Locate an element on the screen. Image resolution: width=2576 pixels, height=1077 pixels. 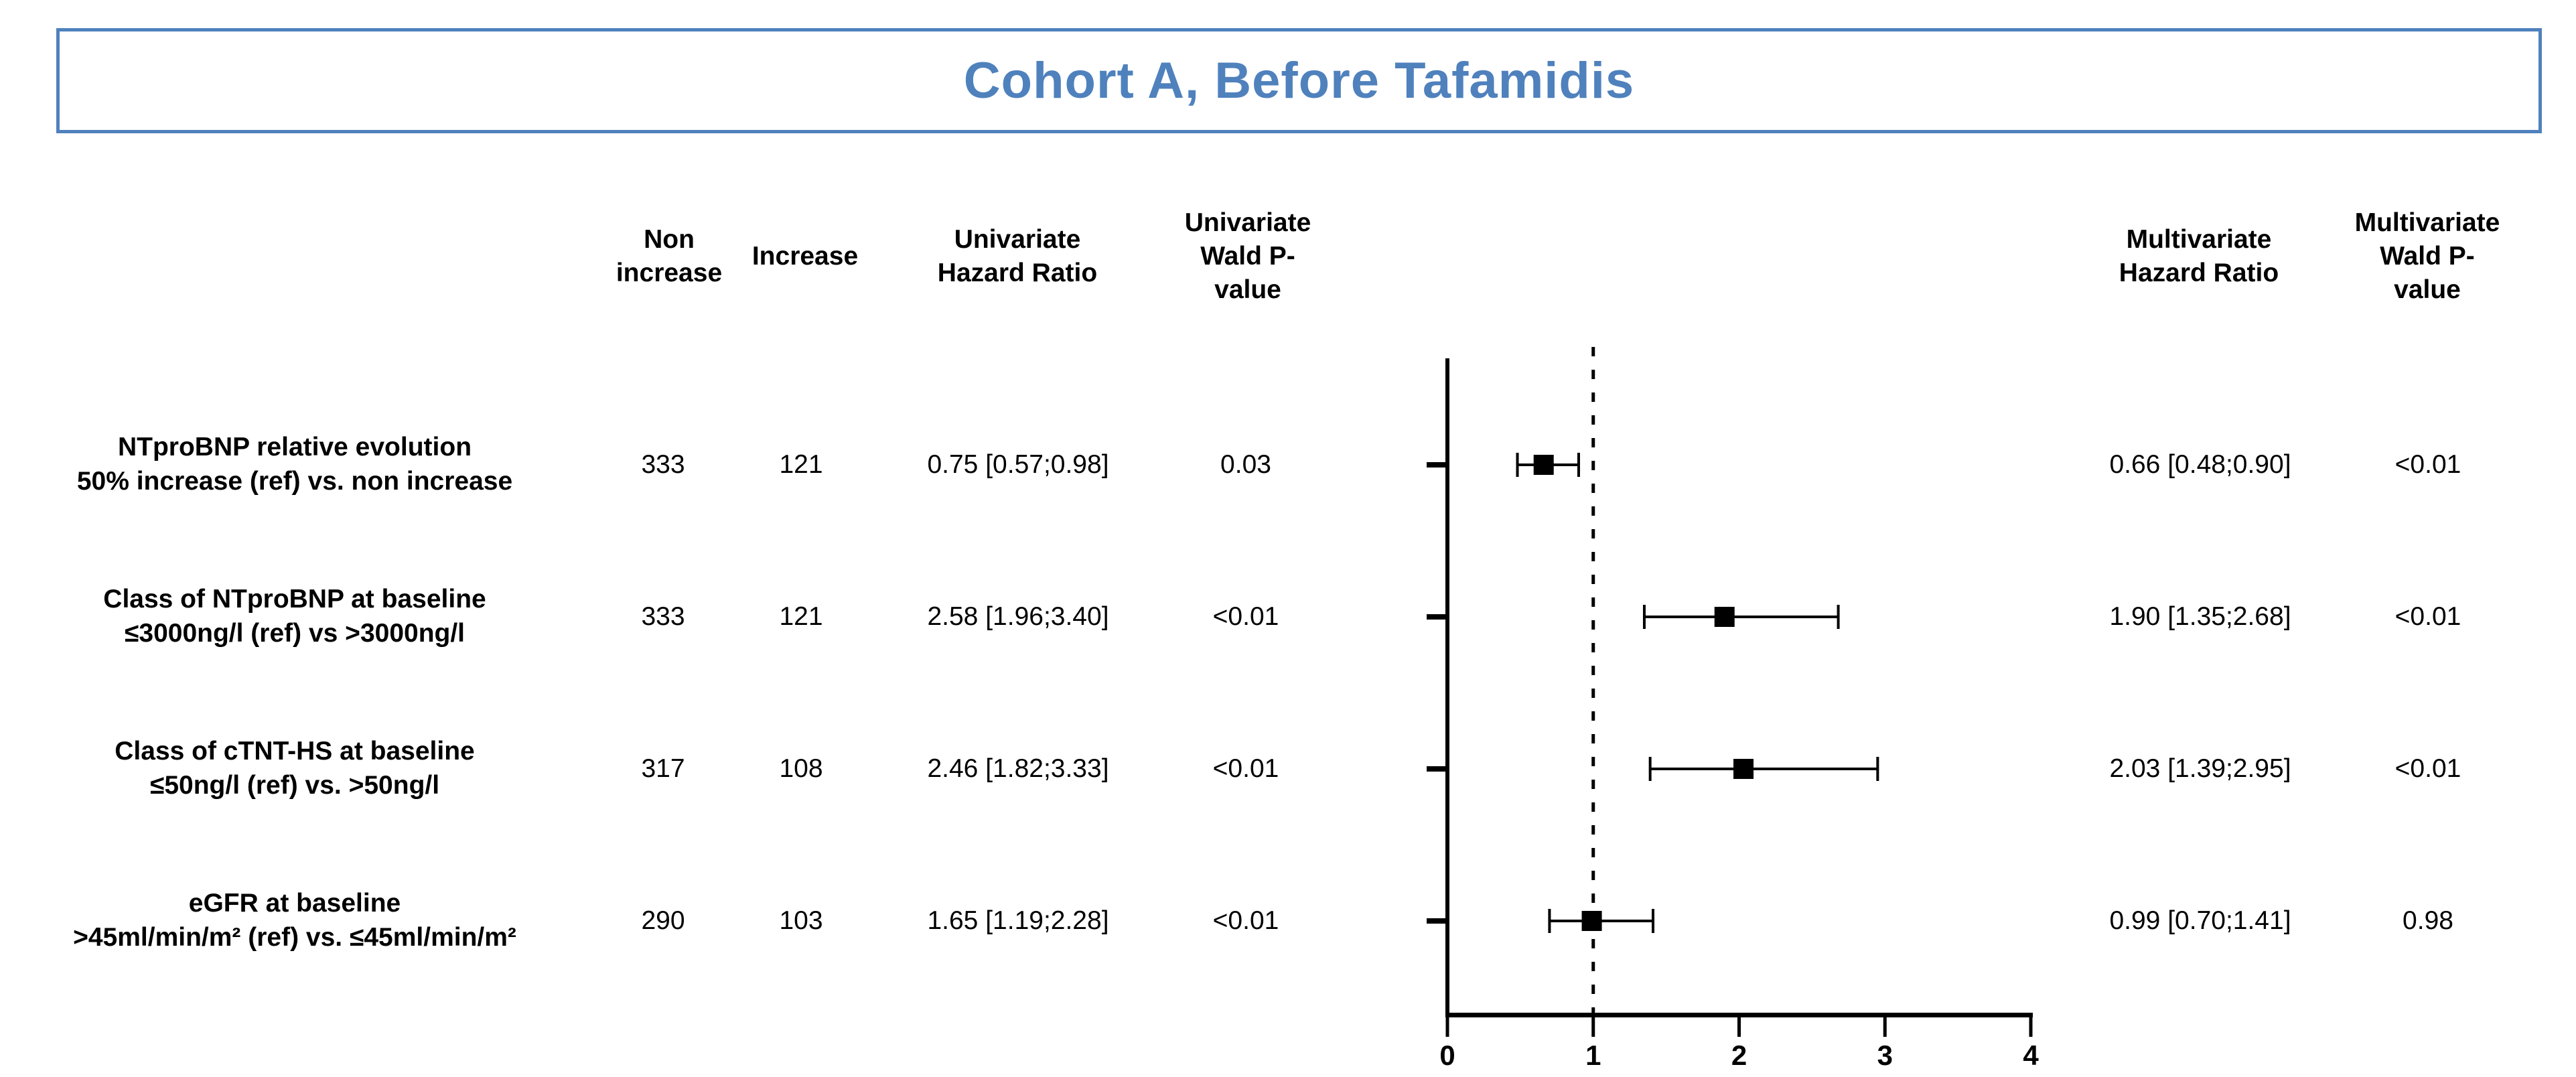
cell-univariate-p-value: 0.03 is located at coordinates (1245, 465).